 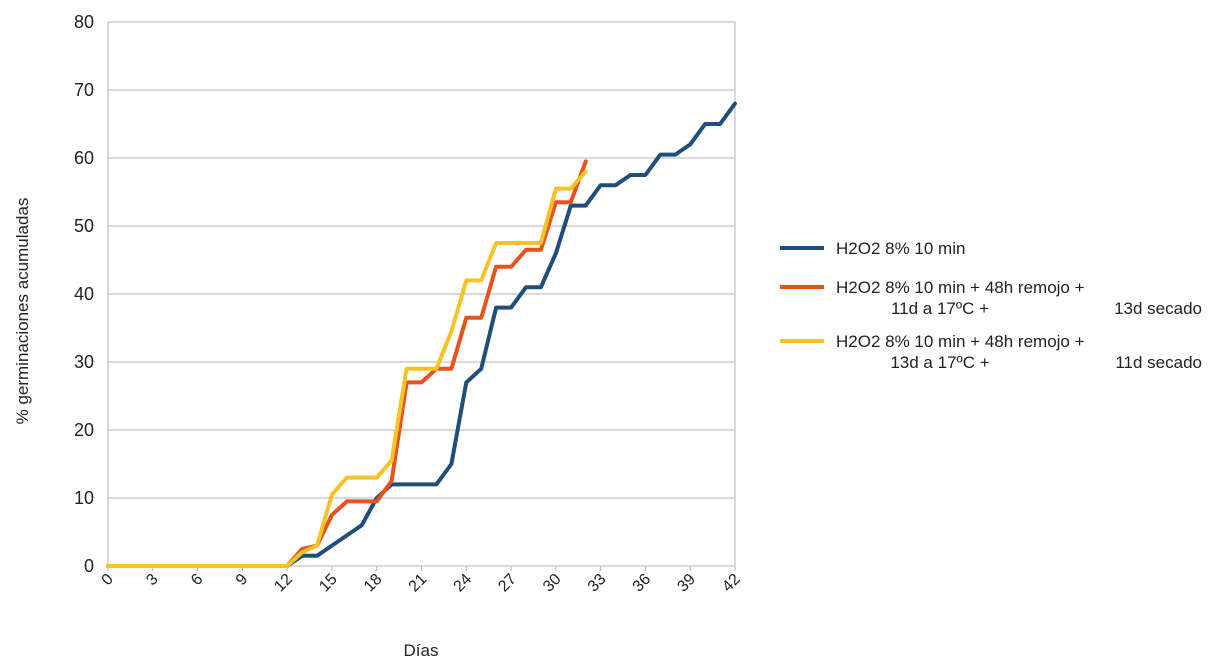 What do you see at coordinates (84, 294) in the screenshot?
I see `y-tick-label: 40` at bounding box center [84, 294].